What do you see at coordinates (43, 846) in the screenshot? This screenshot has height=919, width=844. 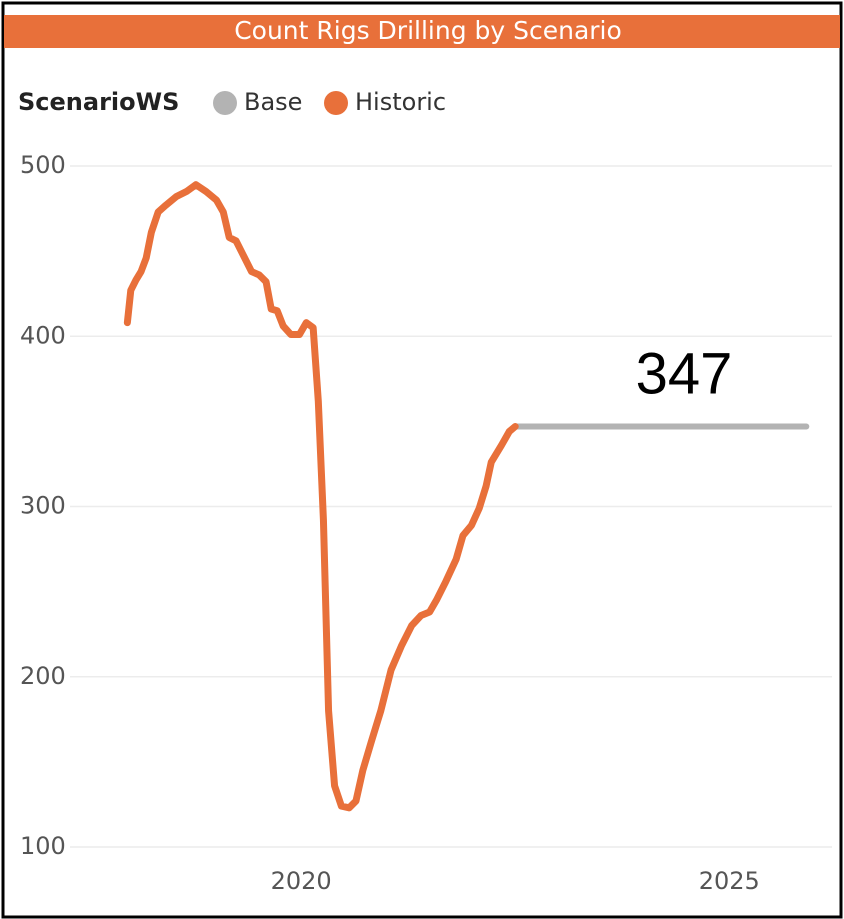 I see `y-tick-label: 100` at bounding box center [43, 846].